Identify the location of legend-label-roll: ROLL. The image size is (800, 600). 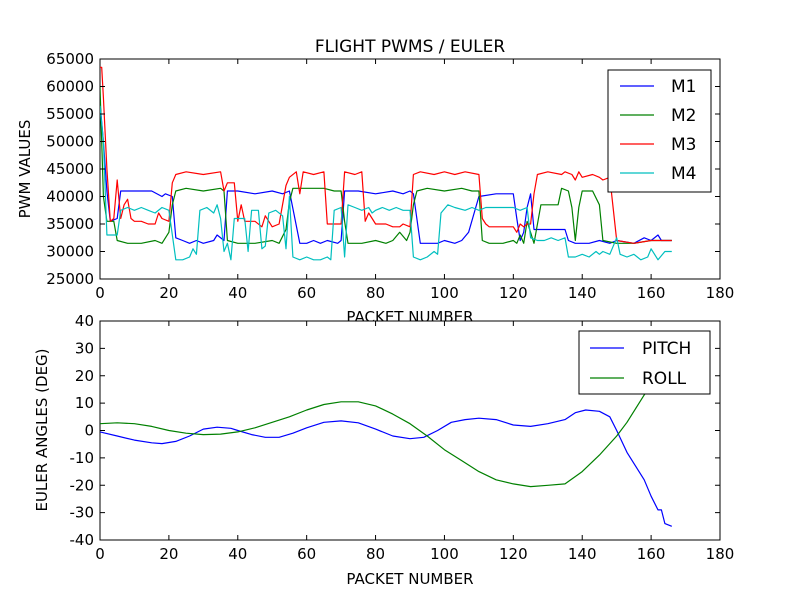
(664, 379).